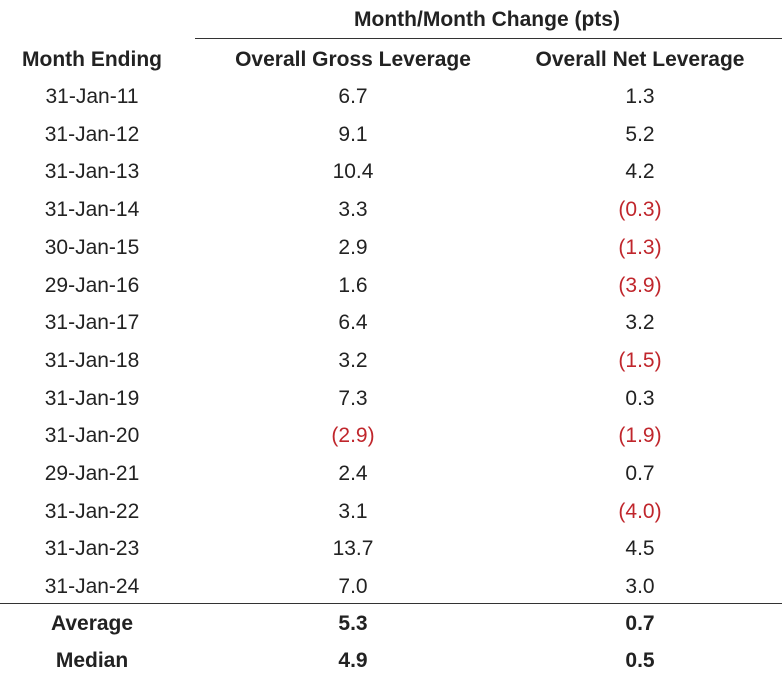 Image resolution: width=782 pixels, height=684 pixels. Describe the element at coordinates (353, 285) in the screenshot. I see `cell-value: 1.6` at that location.